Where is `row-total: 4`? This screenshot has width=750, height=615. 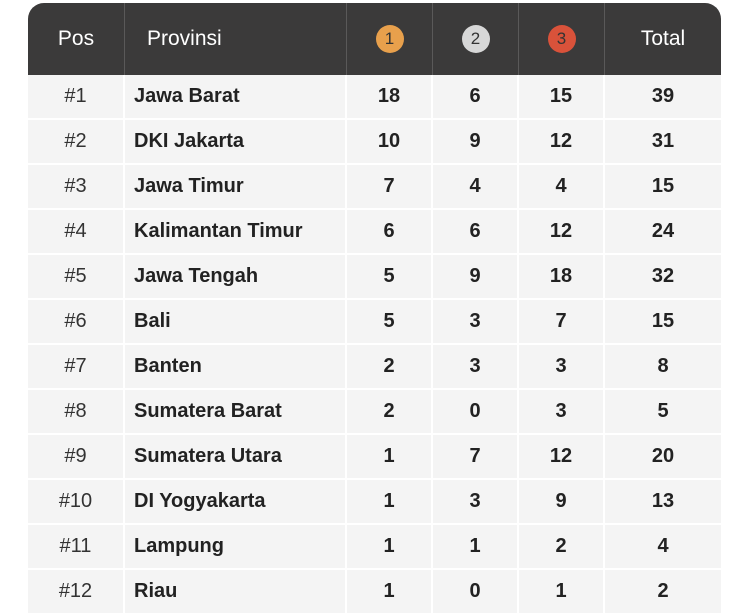 row-total: 4 is located at coordinates (663, 547).